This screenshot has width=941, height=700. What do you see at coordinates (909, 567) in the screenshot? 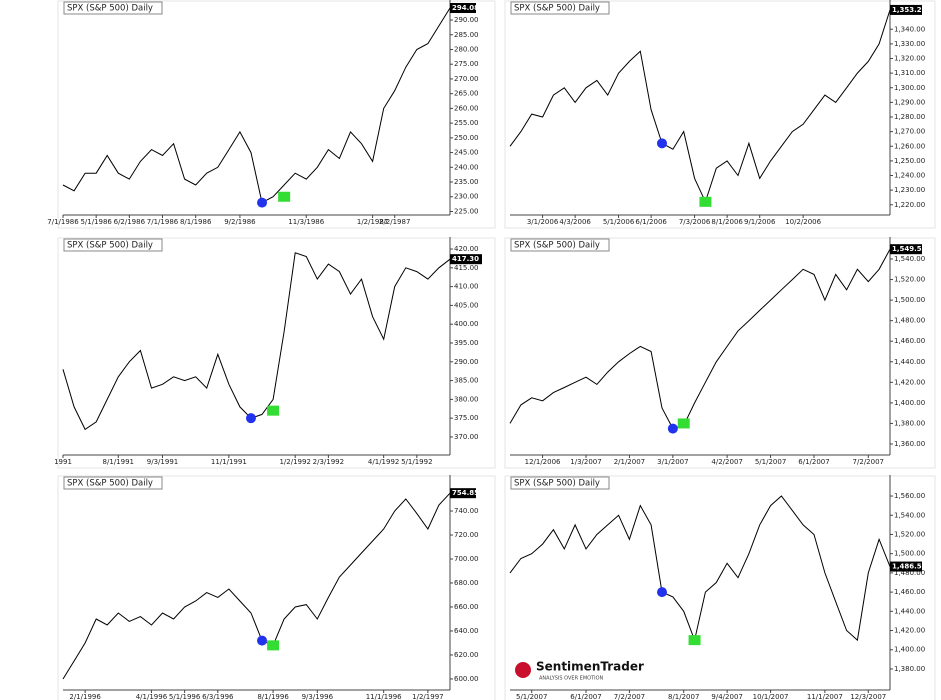
I see `last-value-label: 1,486.59` at bounding box center [909, 567].